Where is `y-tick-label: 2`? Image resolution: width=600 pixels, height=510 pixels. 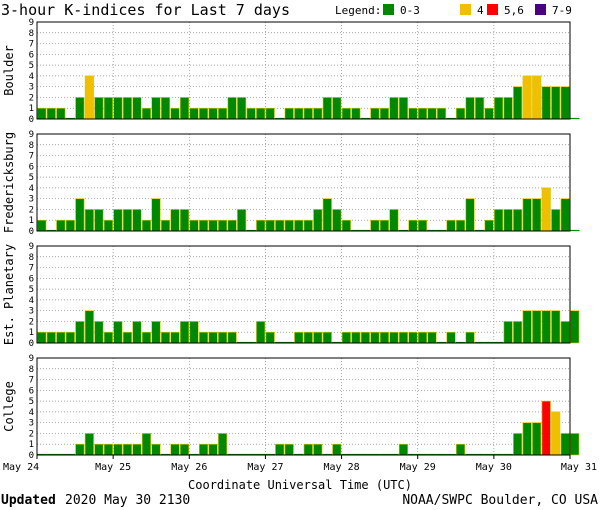 y-tick-label: 2 is located at coordinates (31, 210).